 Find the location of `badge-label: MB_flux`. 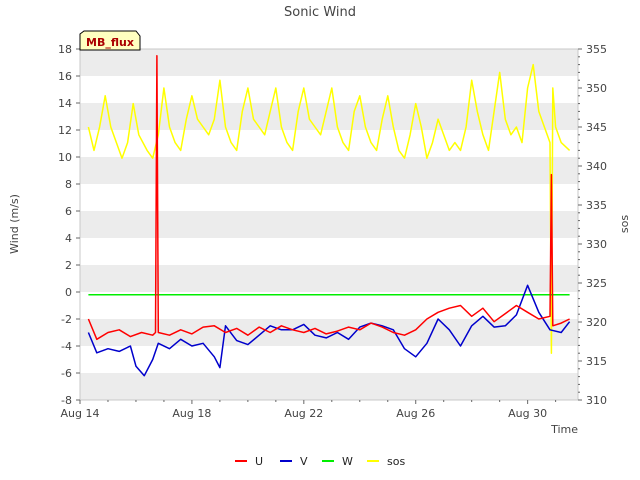

badge-label: MB_flux is located at coordinates (110, 42).